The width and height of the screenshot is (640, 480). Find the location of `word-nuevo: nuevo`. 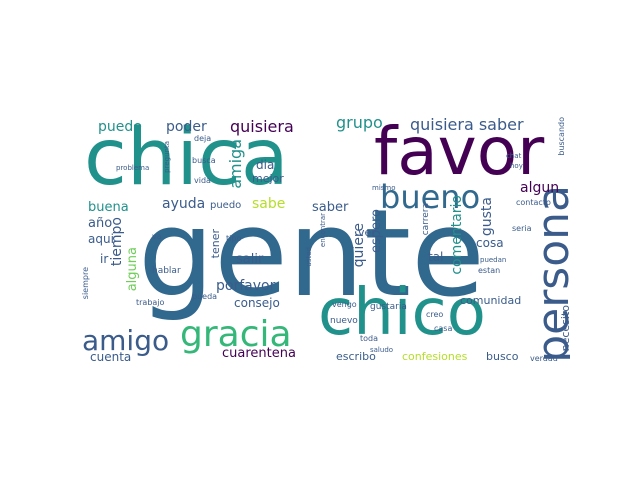

word-nuevo: nuevo is located at coordinates (344, 321).